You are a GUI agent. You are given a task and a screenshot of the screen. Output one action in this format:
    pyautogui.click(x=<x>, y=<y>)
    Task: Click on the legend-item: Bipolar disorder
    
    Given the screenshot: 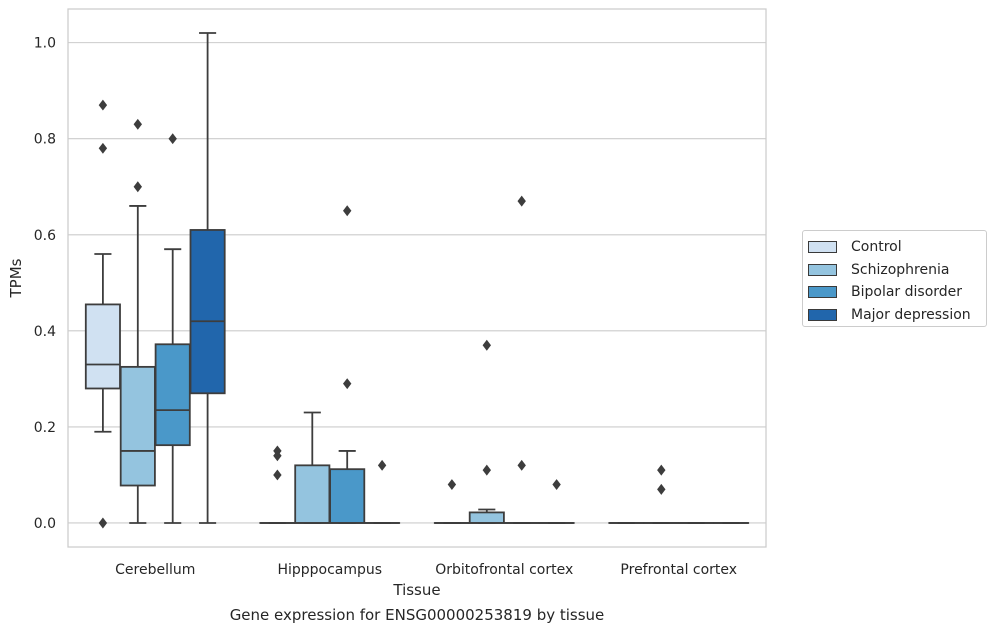 What is the action you would take?
    pyautogui.click(x=897, y=292)
    